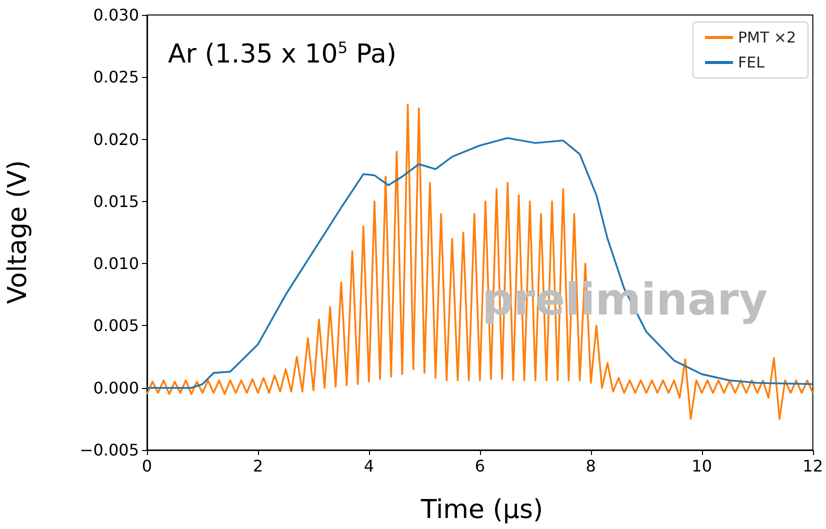 The image size is (826, 529). Describe the element at coordinates (812, 466) in the screenshot. I see `x-tick-label: 12` at that location.